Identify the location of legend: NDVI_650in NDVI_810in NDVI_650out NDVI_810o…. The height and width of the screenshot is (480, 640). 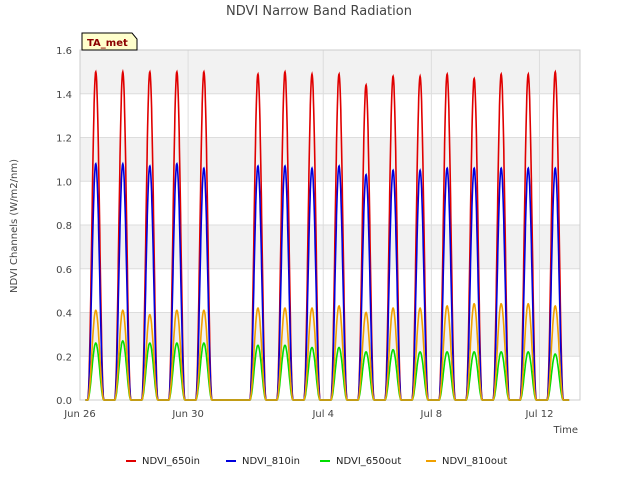
(316, 461).